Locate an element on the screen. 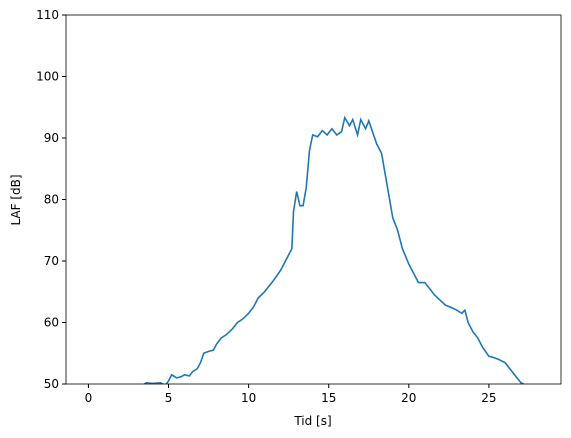 The image size is (571, 438). x-tick-label: 5 is located at coordinates (169, 398).